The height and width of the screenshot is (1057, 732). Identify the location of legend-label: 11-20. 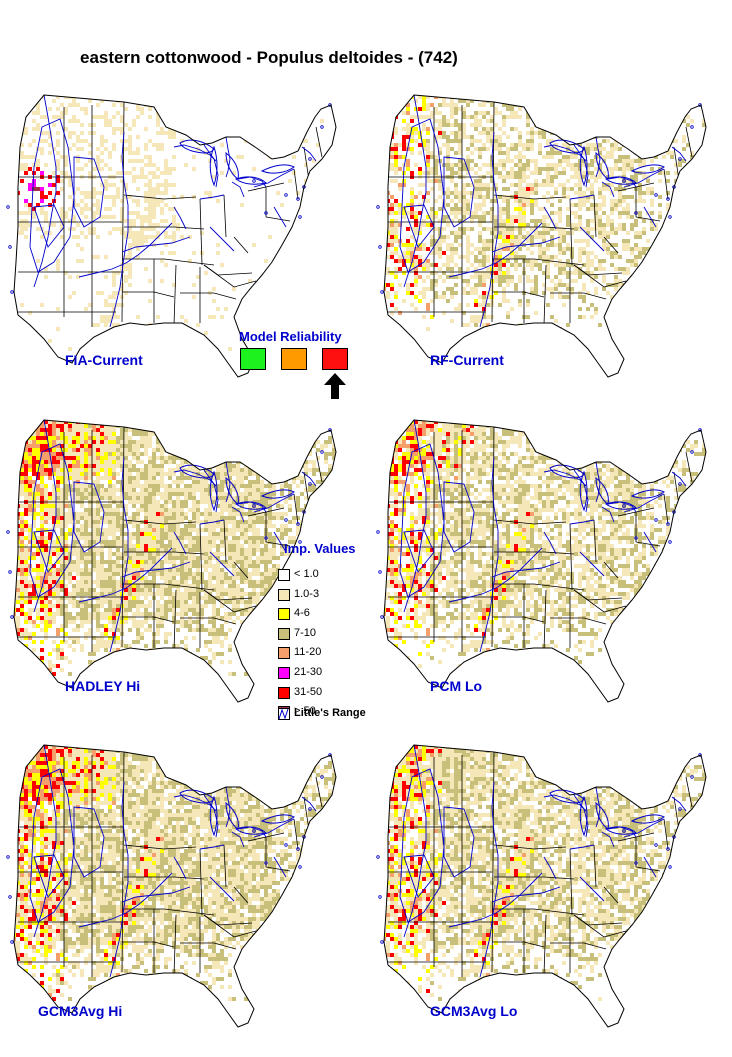
(308, 652).